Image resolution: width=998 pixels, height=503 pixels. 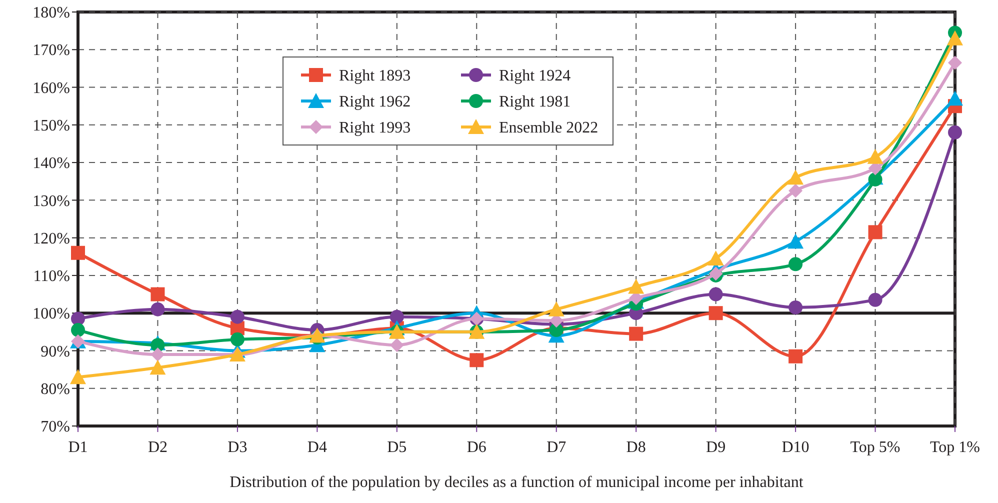 I want to click on y-tick-label: 80%, so click(x=55, y=389).